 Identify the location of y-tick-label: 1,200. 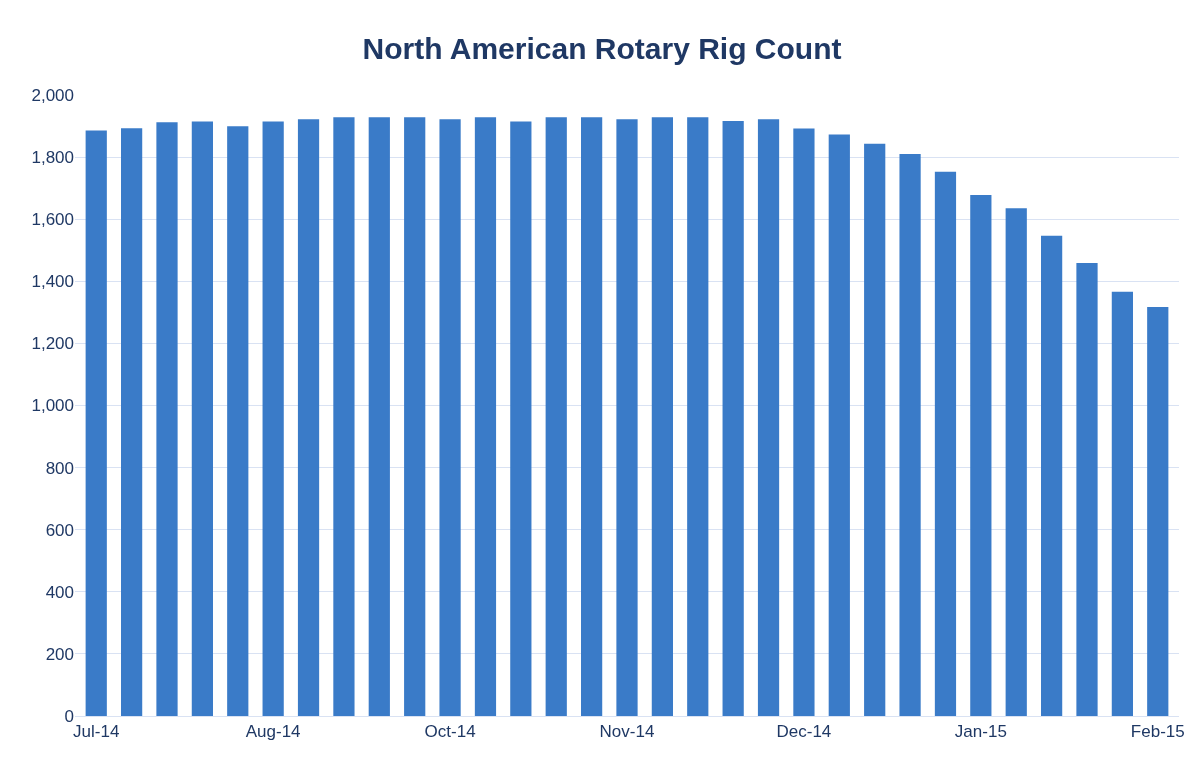
(52, 344).